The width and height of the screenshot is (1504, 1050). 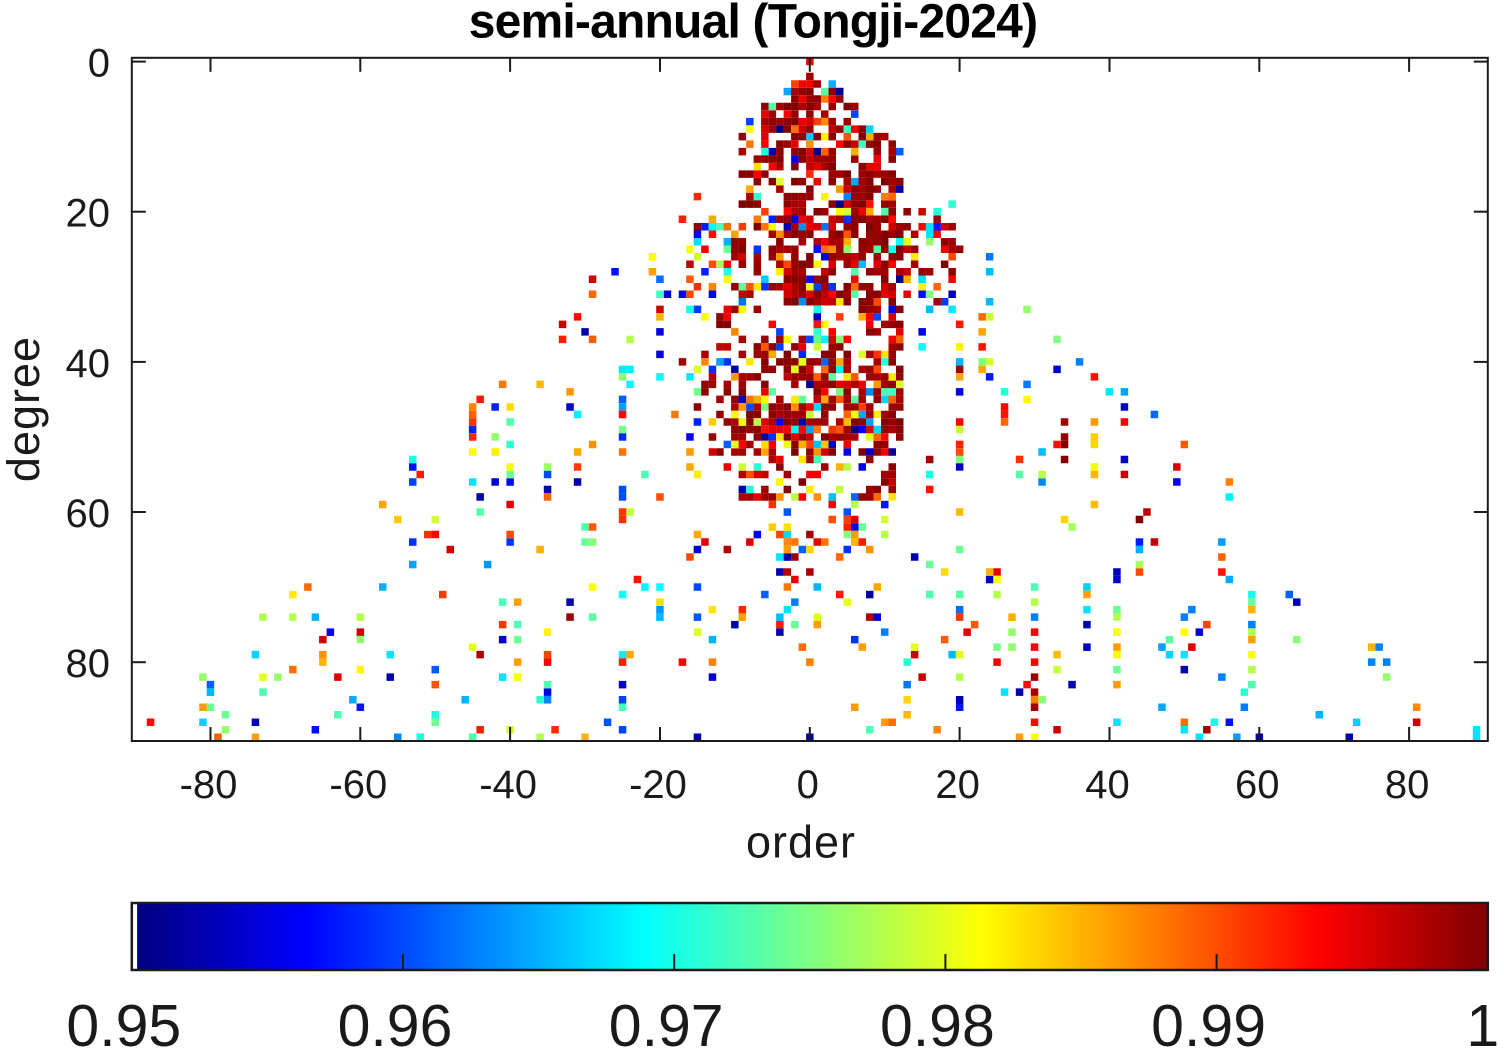 What do you see at coordinates (24, 409) in the screenshot?
I see `svg-text: degree` at bounding box center [24, 409].